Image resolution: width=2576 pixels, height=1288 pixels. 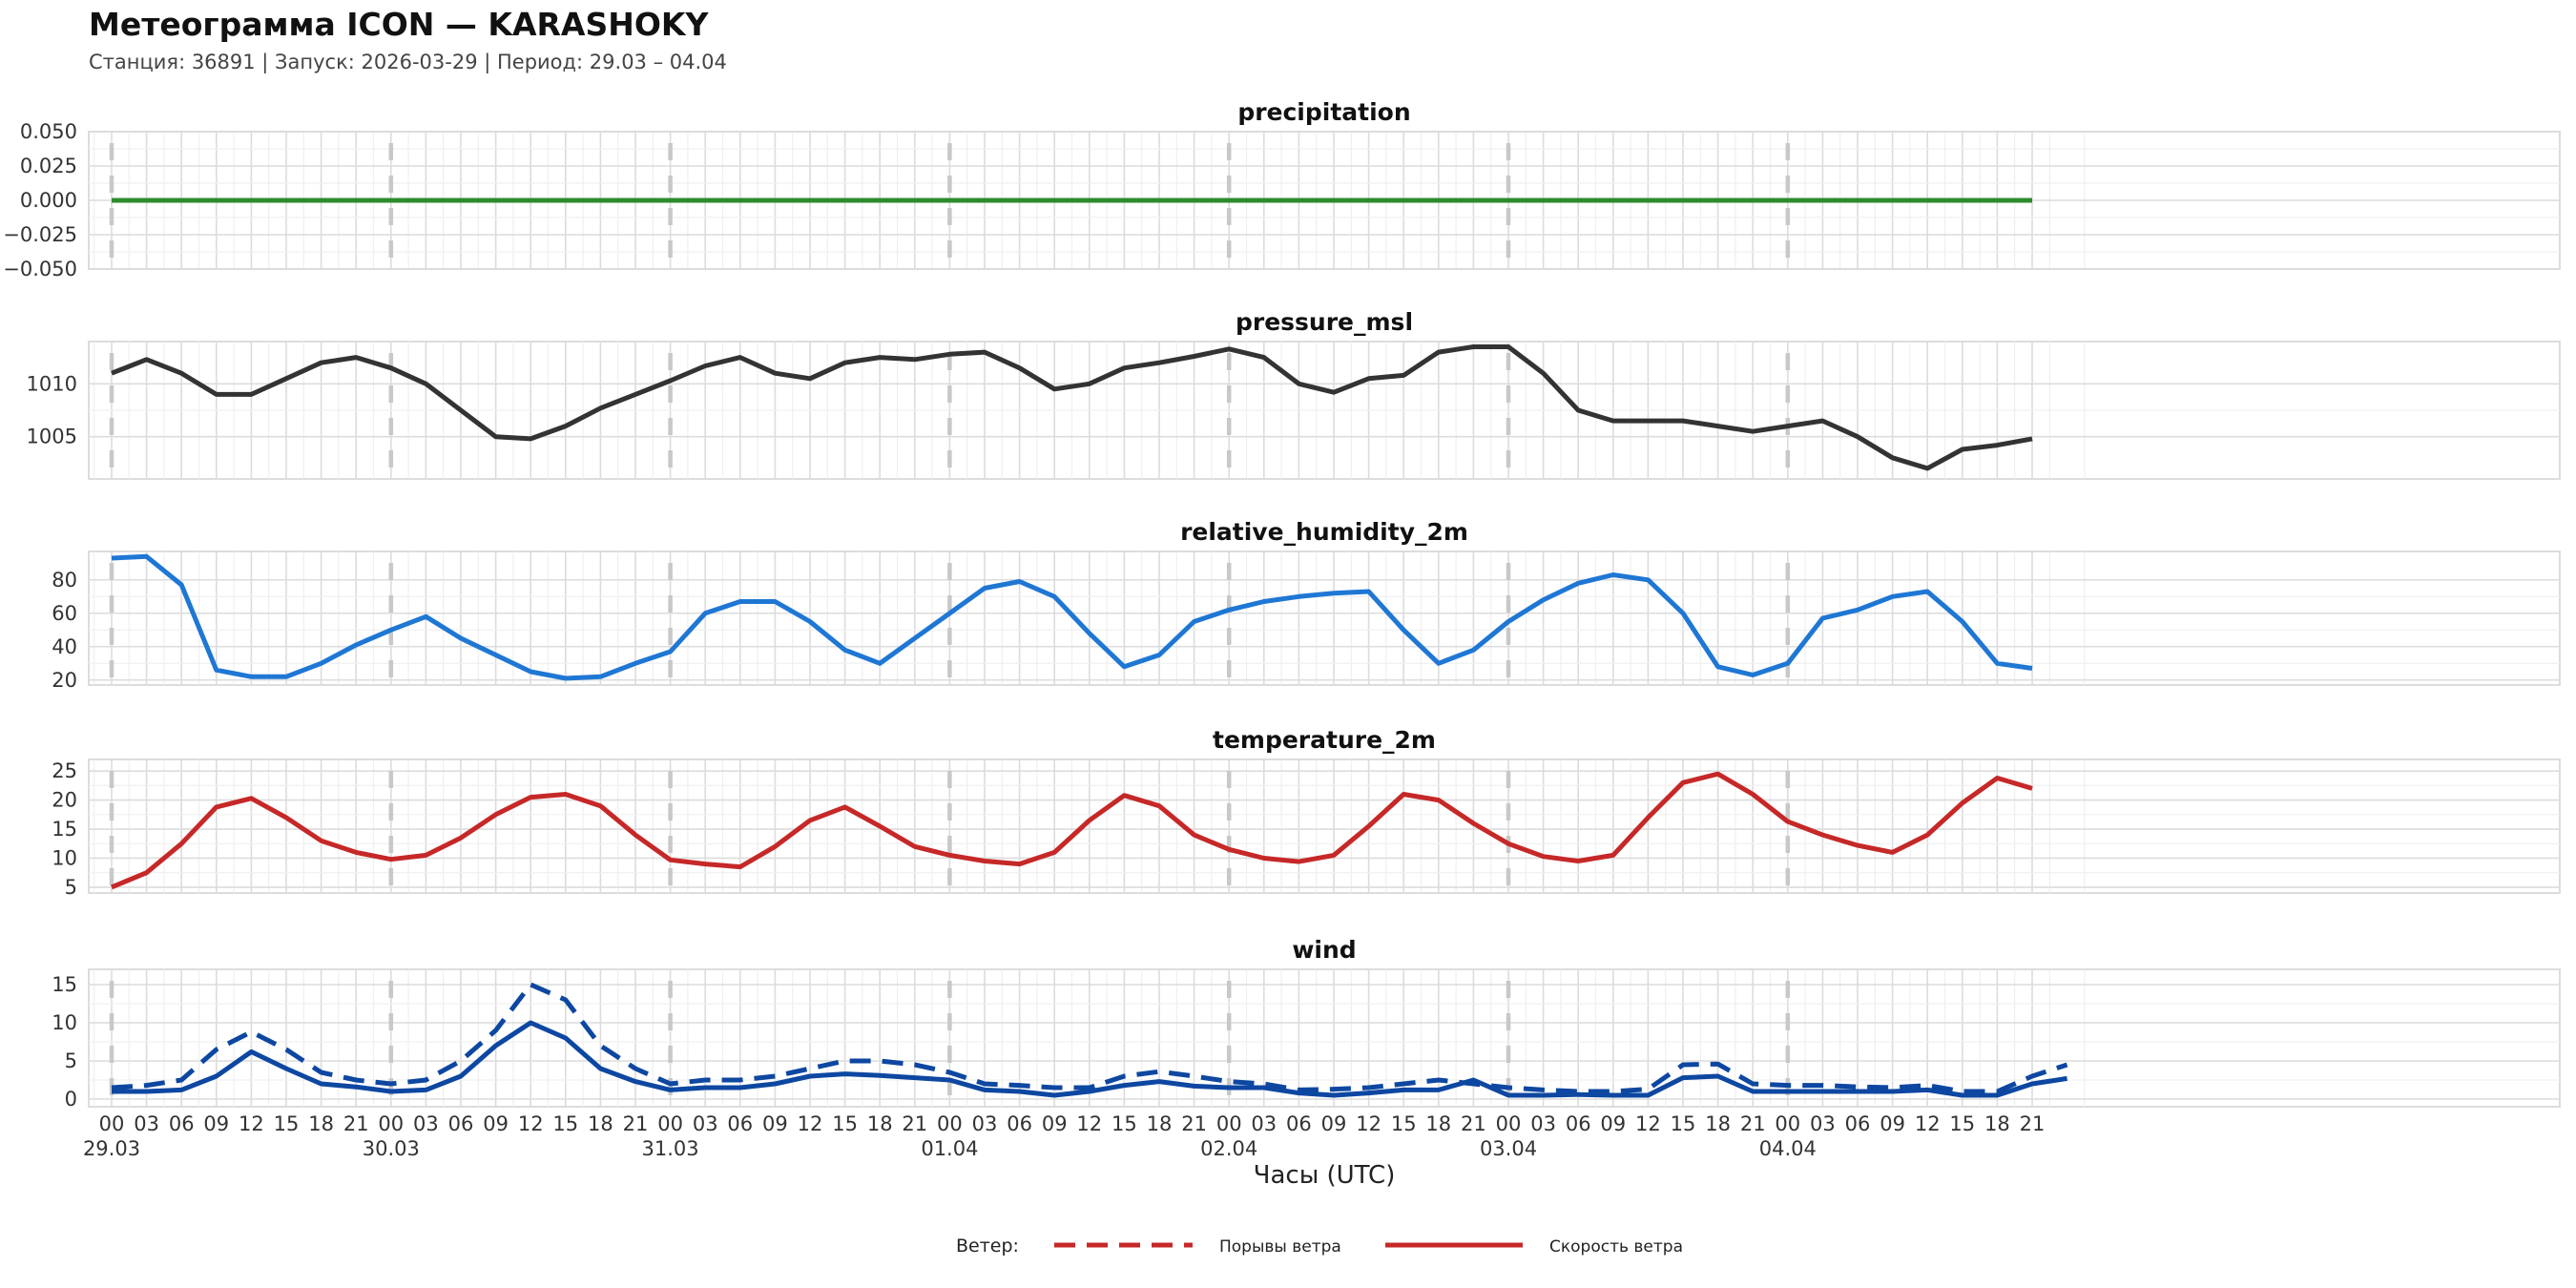 I want to click on y-tick-label: 5, so click(x=71, y=1060).